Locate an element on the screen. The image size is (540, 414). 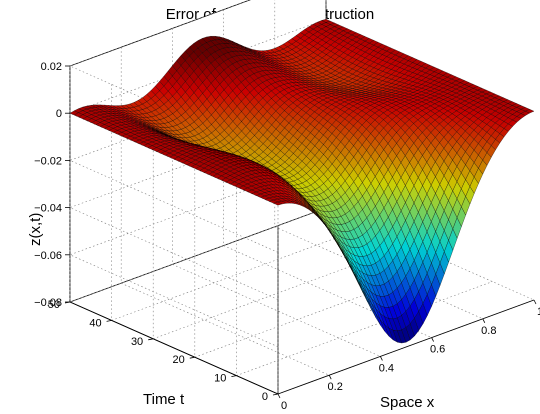
x-tick-label: 0.8 is located at coordinates (488, 331).